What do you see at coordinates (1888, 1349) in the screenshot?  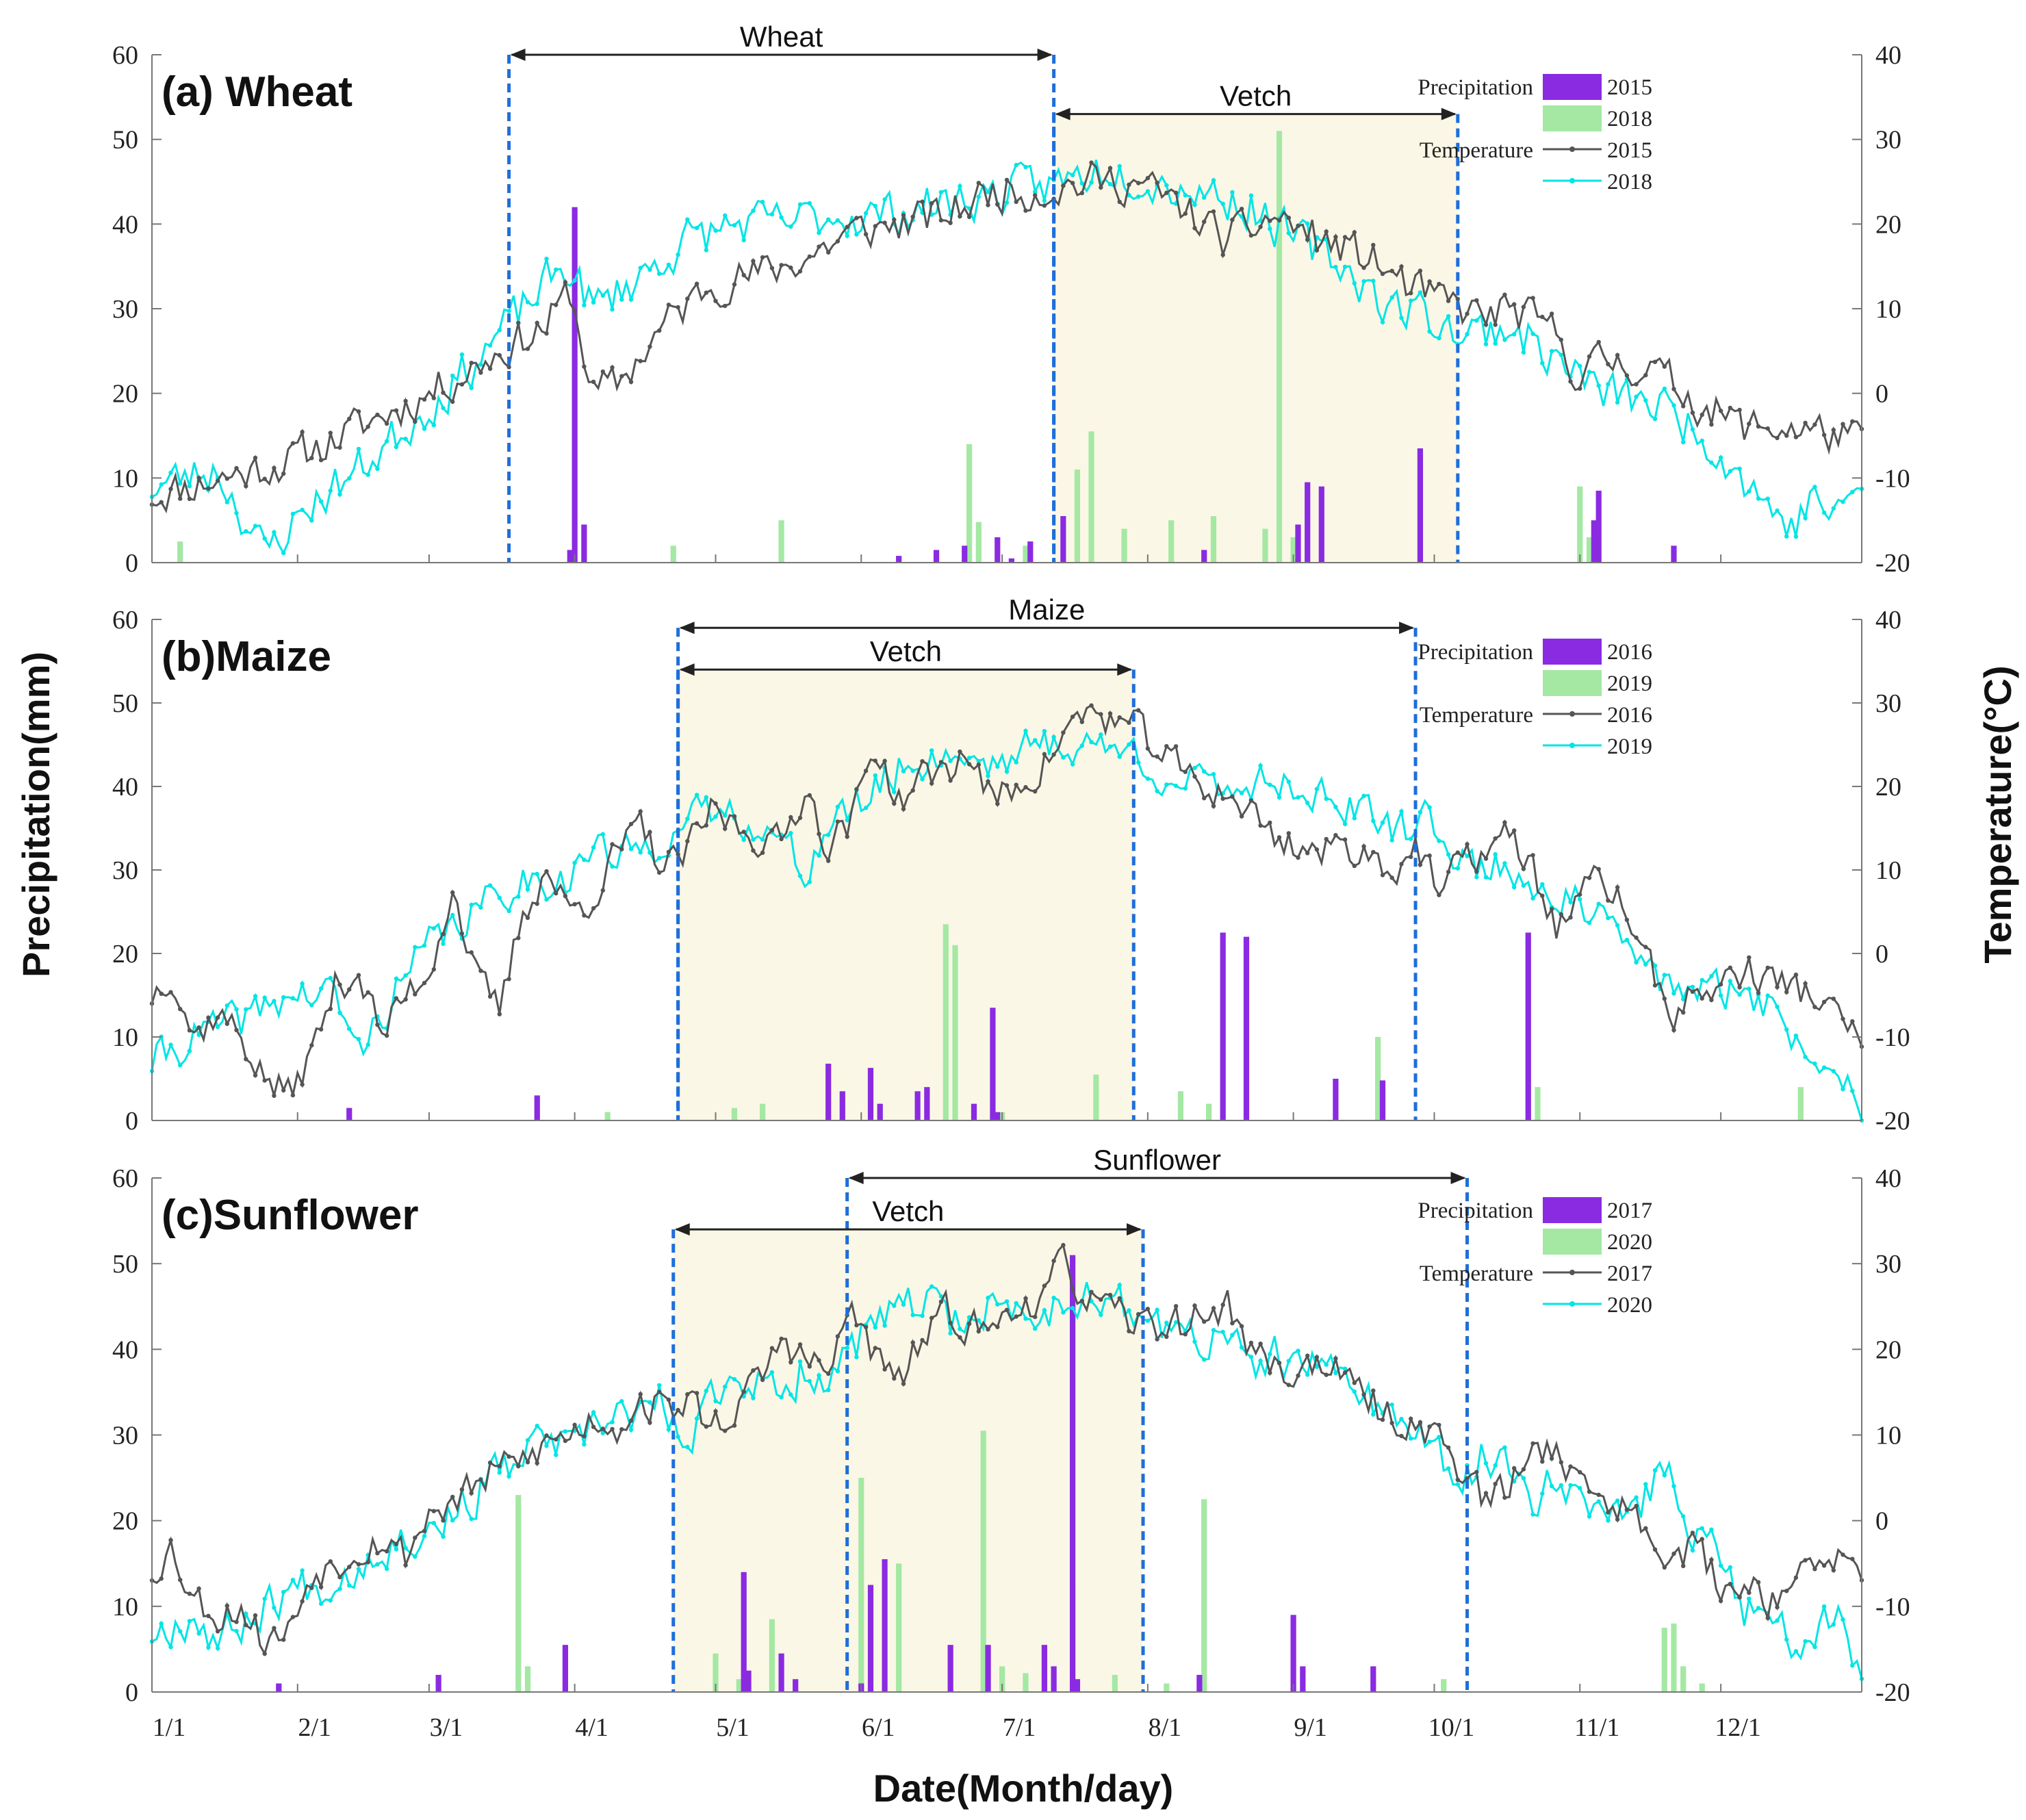 I see `y-tick-label-right: 20` at bounding box center [1888, 1349].